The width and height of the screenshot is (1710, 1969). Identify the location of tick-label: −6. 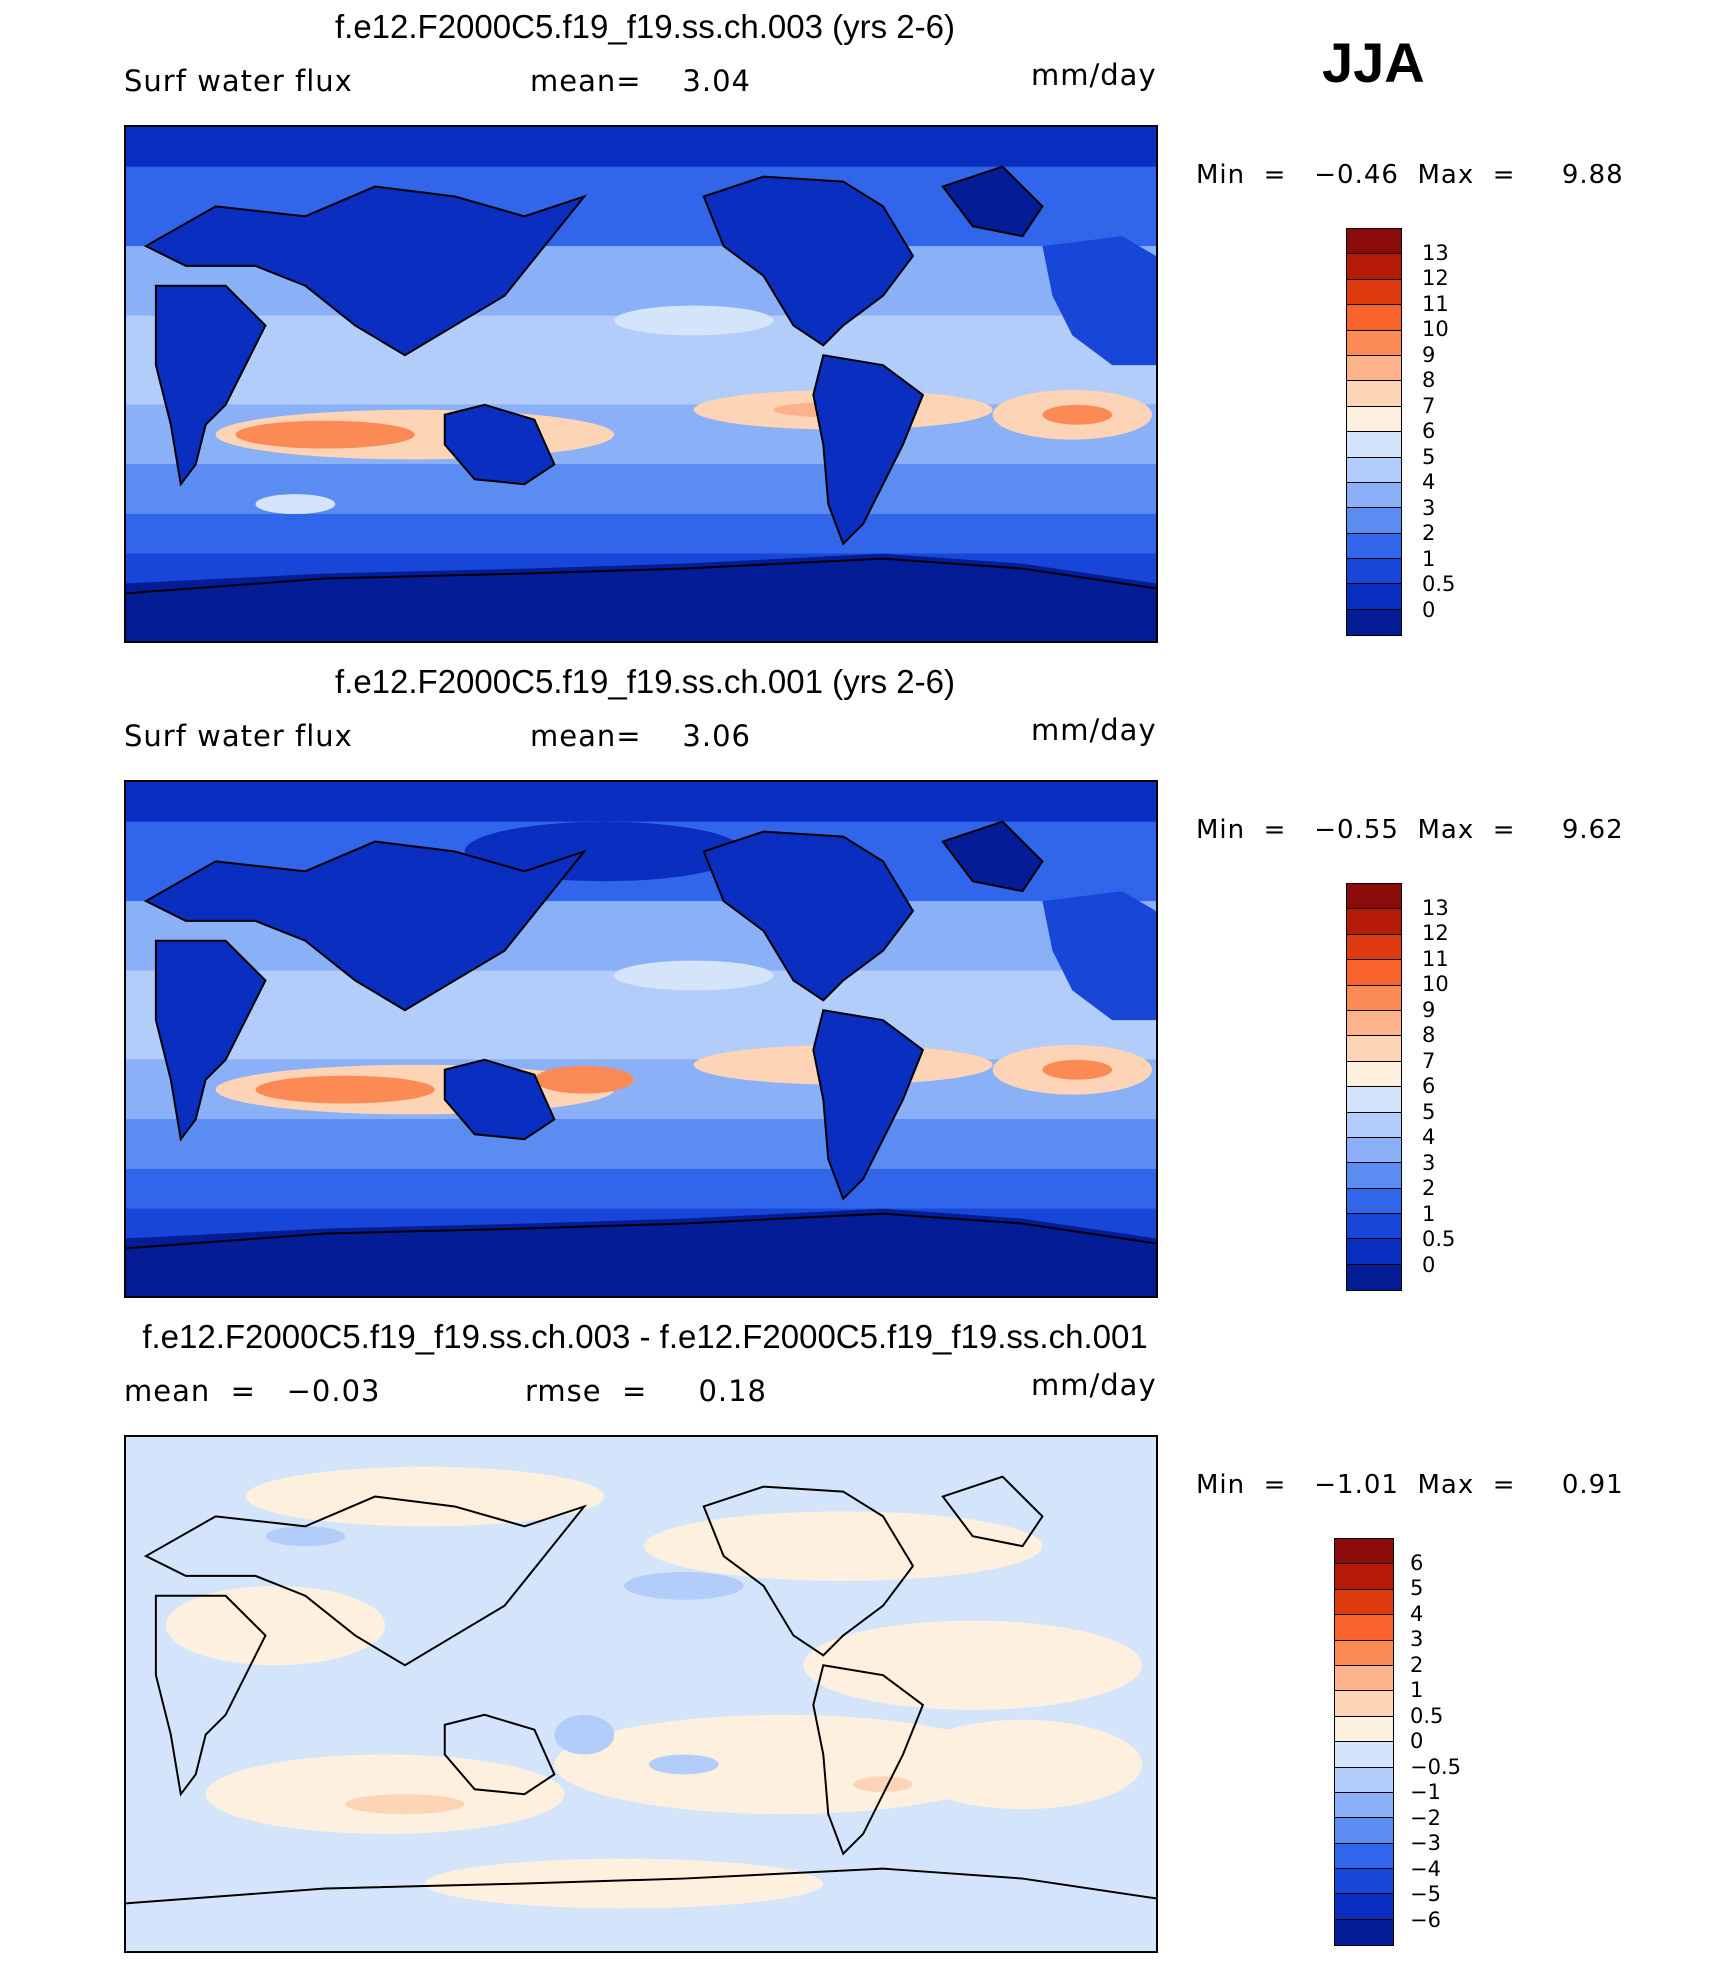
(1425, 1920).